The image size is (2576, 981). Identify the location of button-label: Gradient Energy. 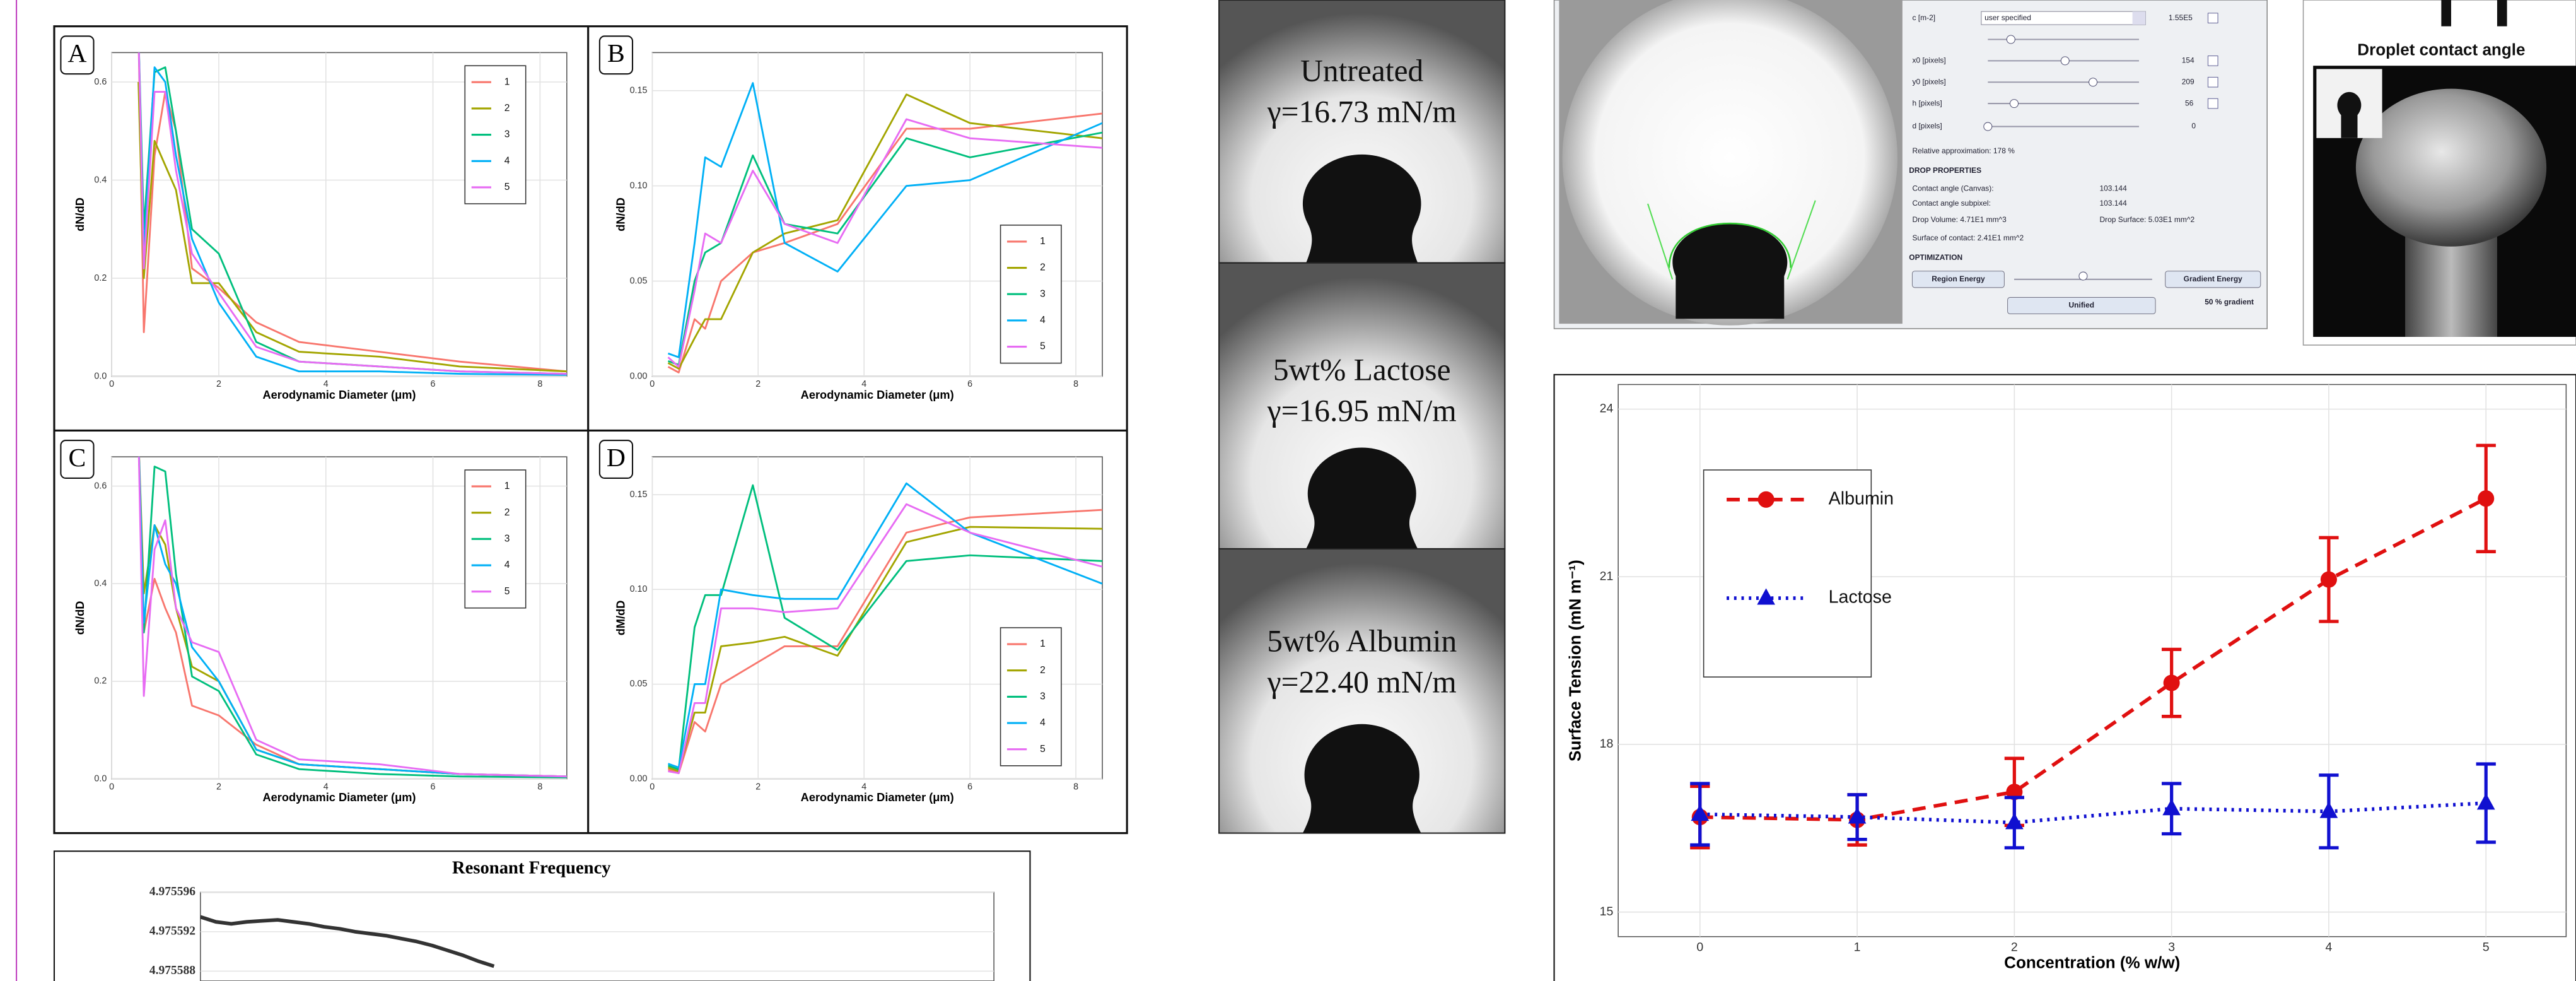
(2213, 278).